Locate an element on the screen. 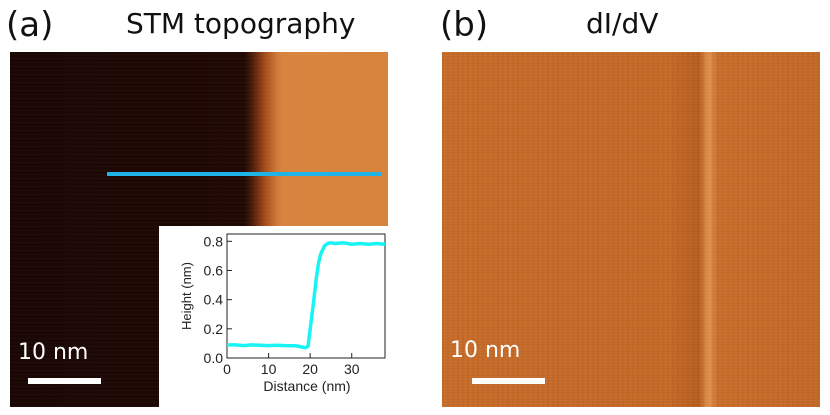  y-tick-label: 0.2 is located at coordinates (214, 329).